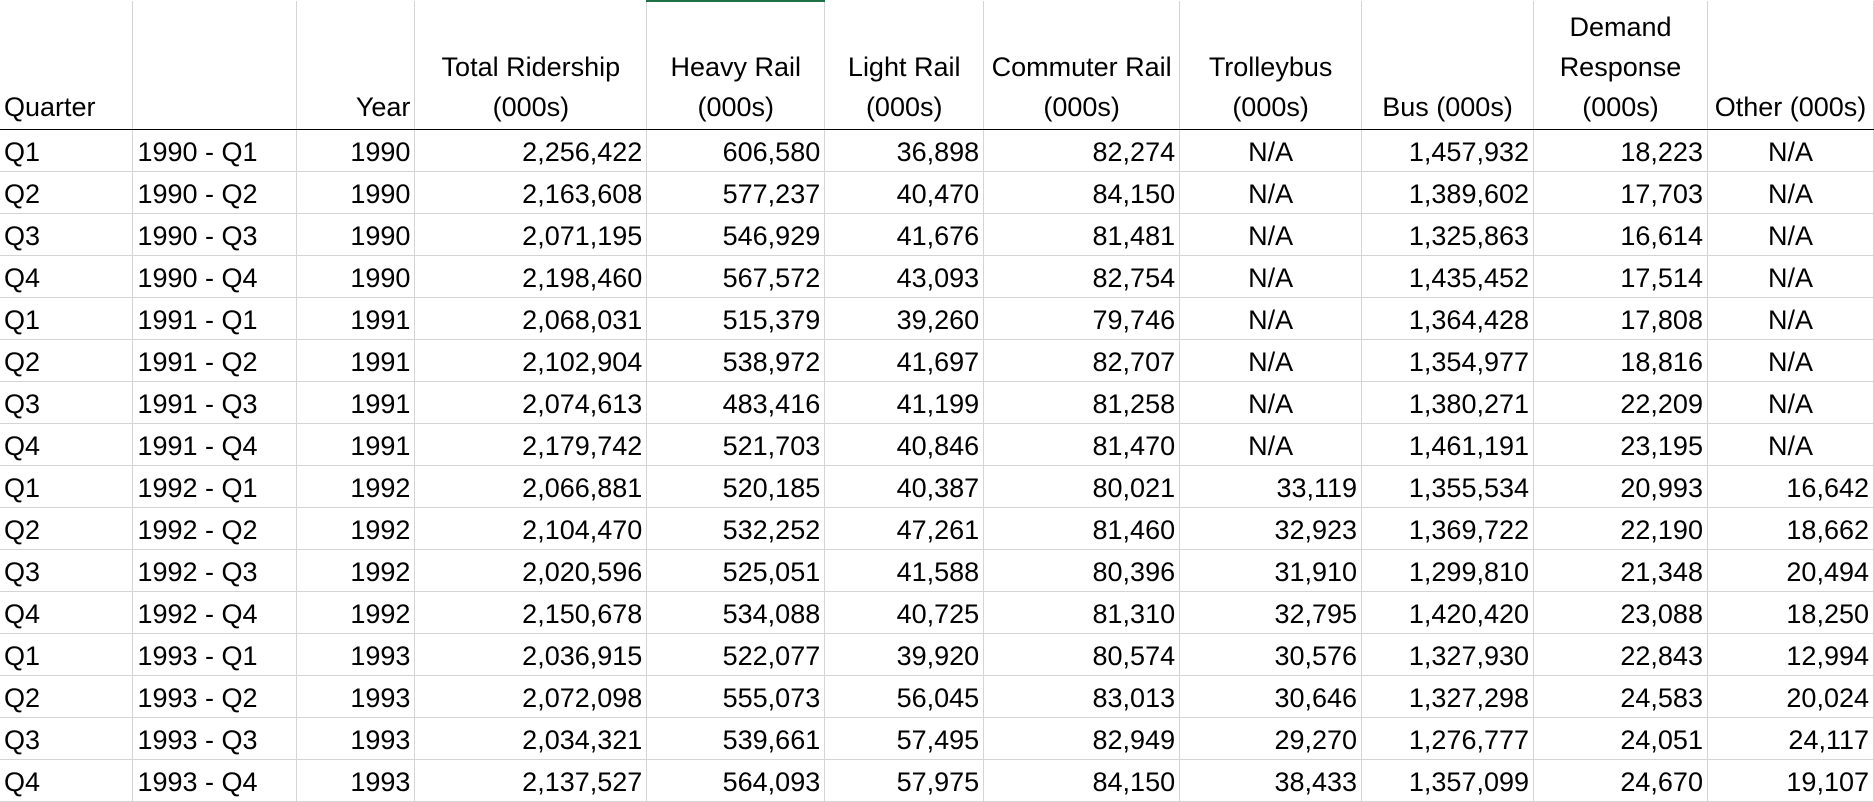 The height and width of the screenshot is (802, 1874). I want to click on total-ridership-cell: 2,068,031, so click(531, 318).